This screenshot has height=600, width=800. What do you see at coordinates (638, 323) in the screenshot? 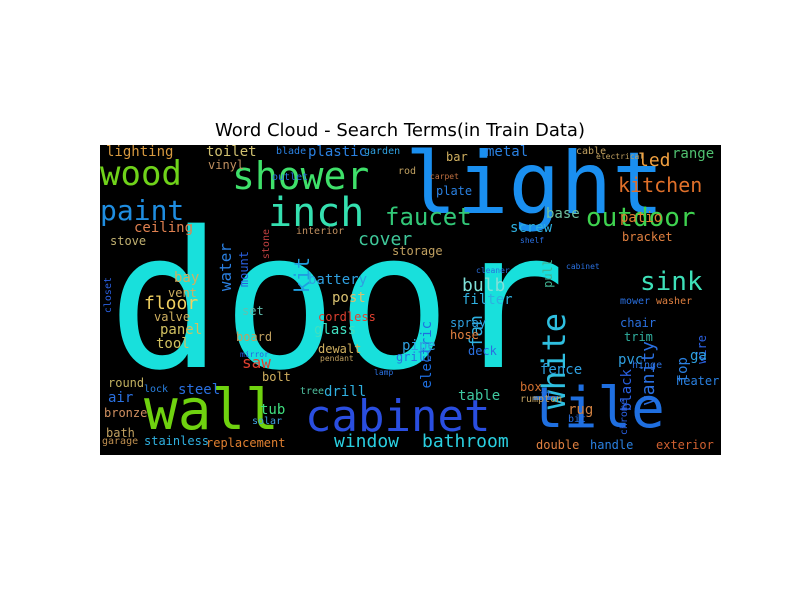
I see `word-chair: chair` at bounding box center [638, 323].